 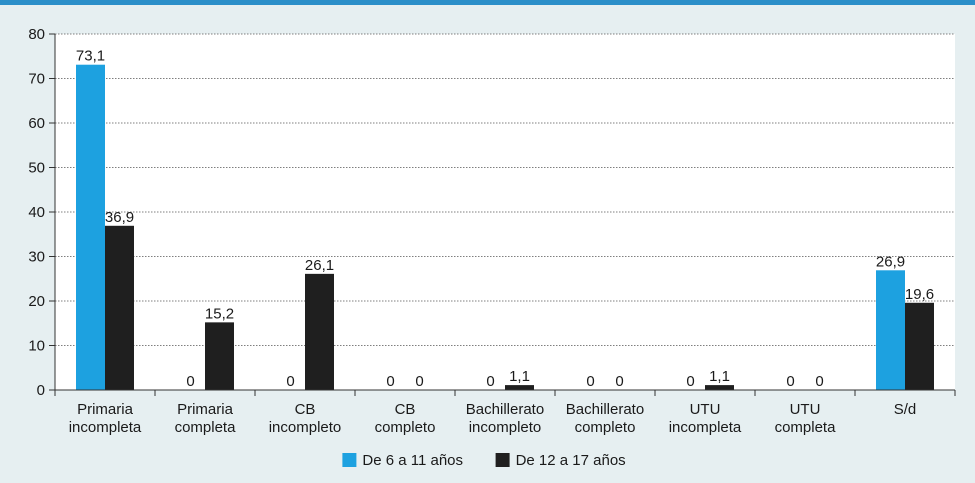 What do you see at coordinates (36, 168) in the screenshot?
I see `y-tick-label: 50` at bounding box center [36, 168].